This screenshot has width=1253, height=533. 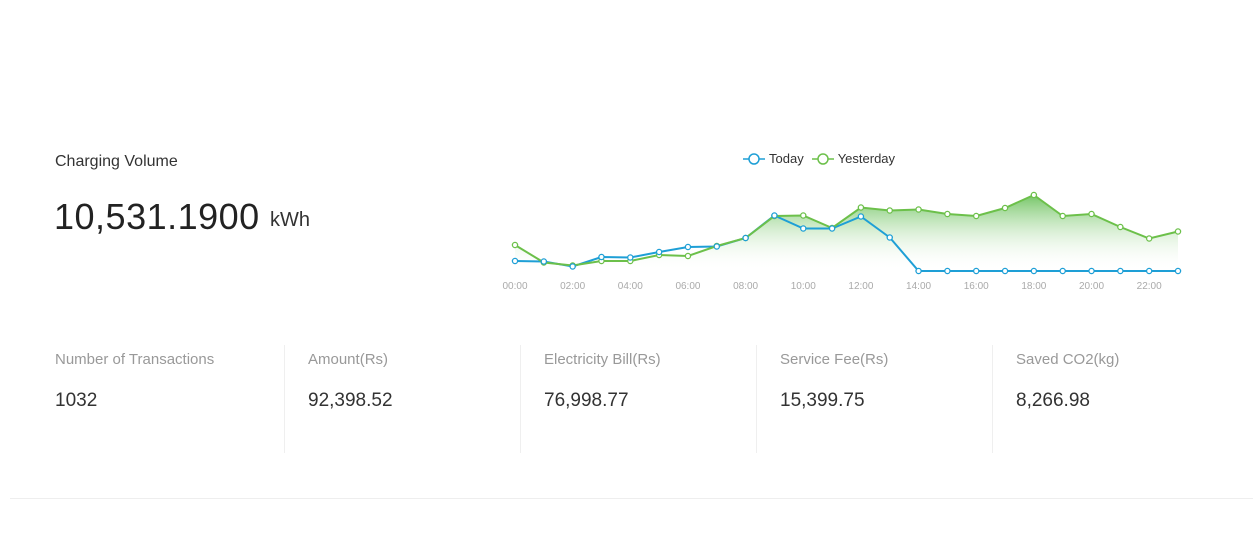 I want to click on stat-label: Saved CO2(kg), so click(x=1068, y=359).